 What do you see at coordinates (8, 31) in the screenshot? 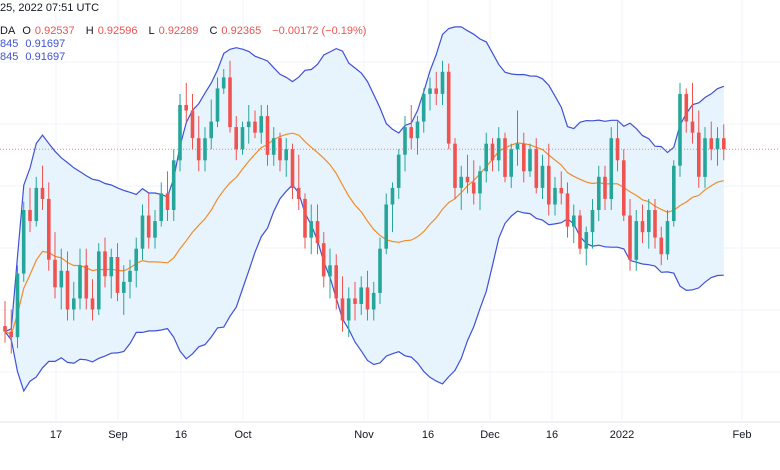
I see `symbol-fragment: DA` at bounding box center [8, 31].